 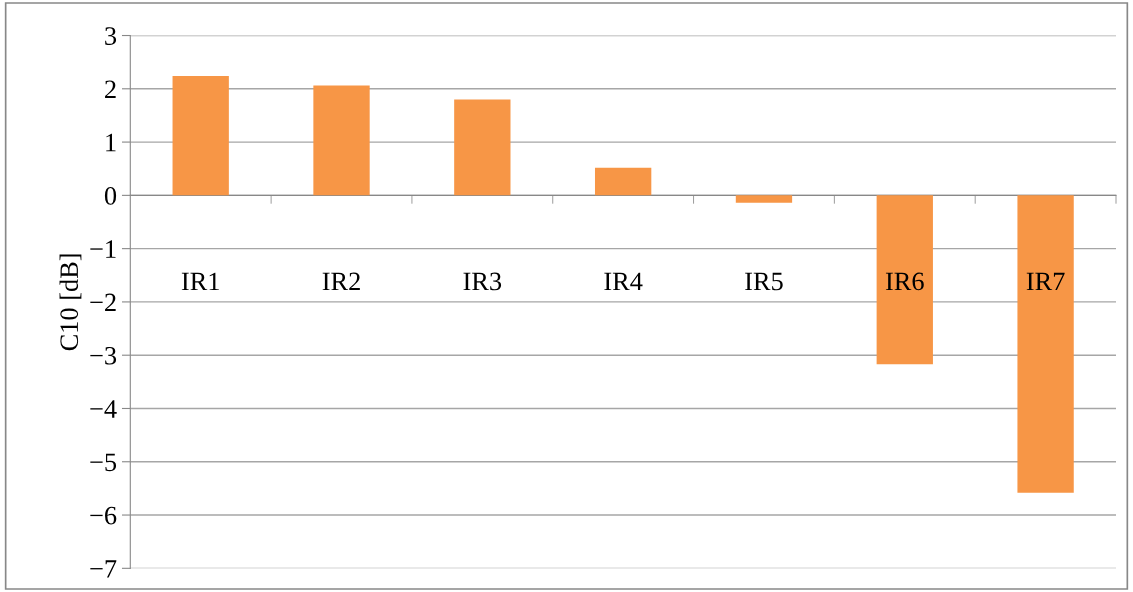 I want to click on x-tick-label: IR2, so click(x=341, y=281).